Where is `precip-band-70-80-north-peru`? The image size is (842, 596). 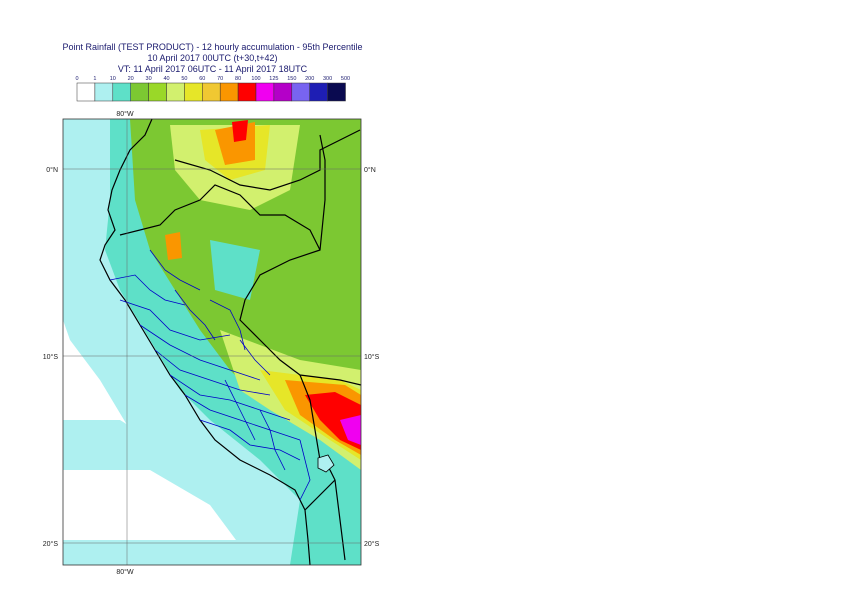 precip-band-70-80-north-peru is located at coordinates (173, 246).